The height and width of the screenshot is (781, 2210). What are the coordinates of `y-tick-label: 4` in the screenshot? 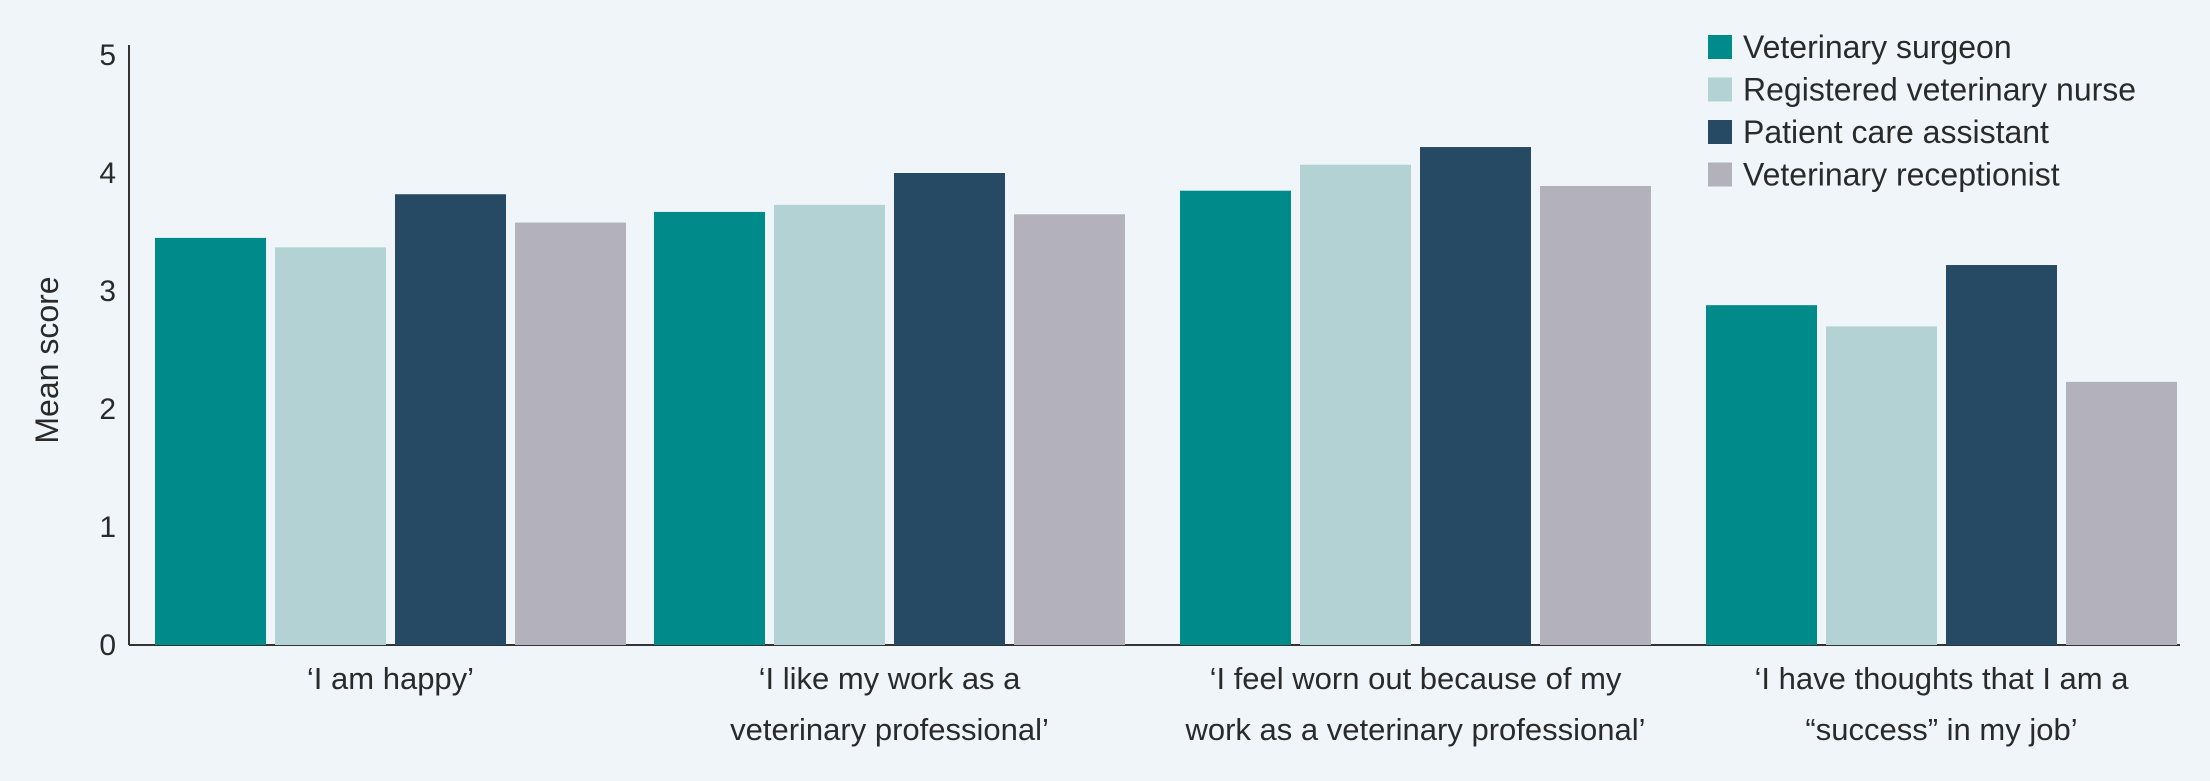 It's located at (107, 173).